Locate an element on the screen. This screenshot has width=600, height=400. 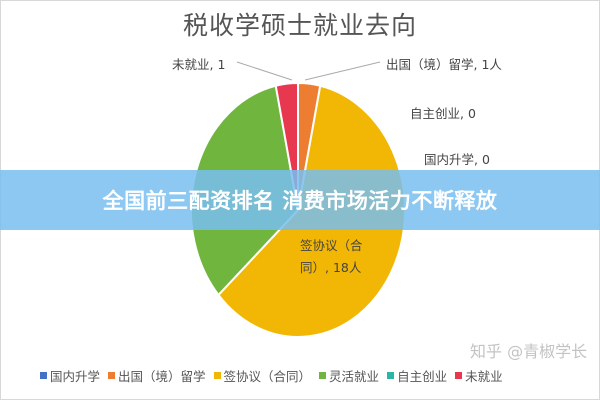
legend-label: 出国（境）留学 is located at coordinates (162, 376).